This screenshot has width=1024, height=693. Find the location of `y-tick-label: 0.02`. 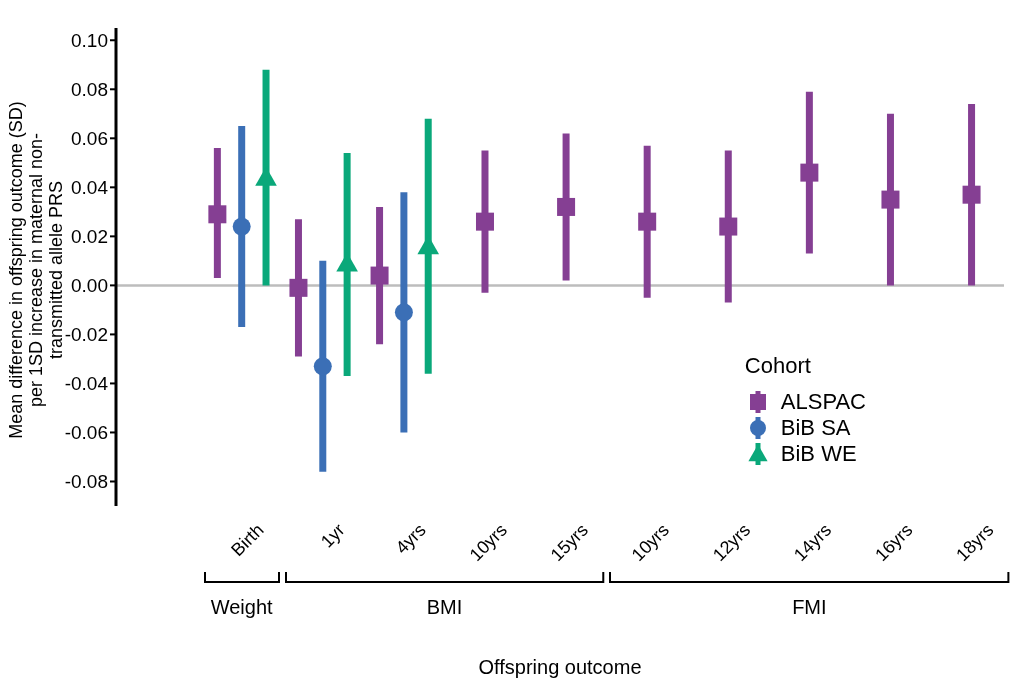

y-tick-label: 0.02 is located at coordinates (89, 237).